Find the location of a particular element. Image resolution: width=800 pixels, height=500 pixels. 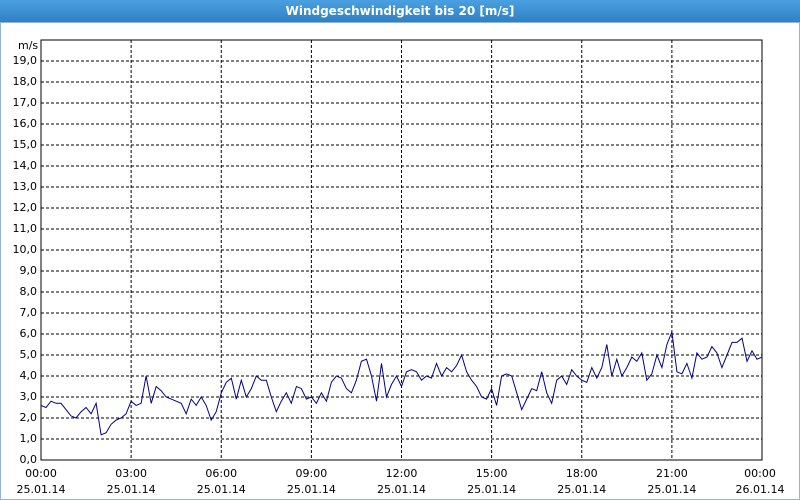

y-tick-label: 5,0 is located at coordinates (29, 354).